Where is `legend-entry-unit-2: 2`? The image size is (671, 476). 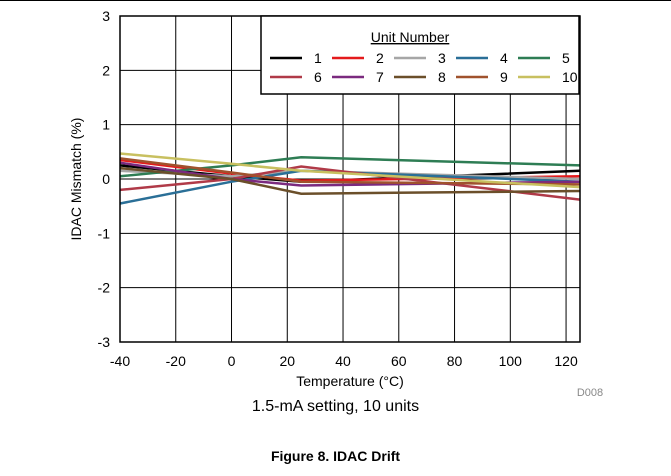 legend-entry-unit-2: 2 is located at coordinates (358, 58).